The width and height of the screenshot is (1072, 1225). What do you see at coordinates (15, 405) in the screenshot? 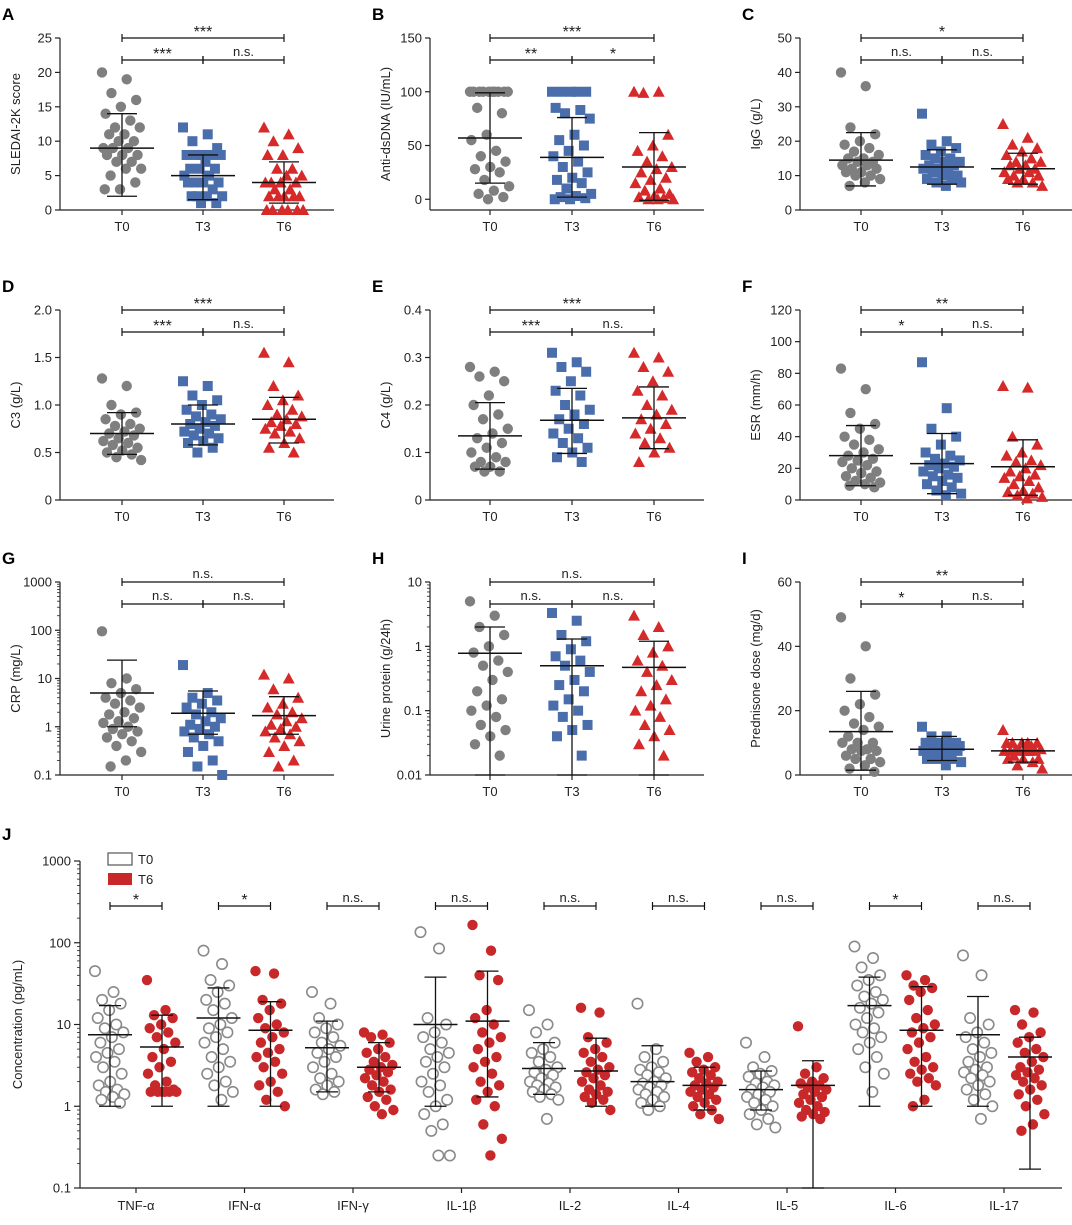
I see `y-axis-label: C3 (g/L)` at bounding box center [15, 405].